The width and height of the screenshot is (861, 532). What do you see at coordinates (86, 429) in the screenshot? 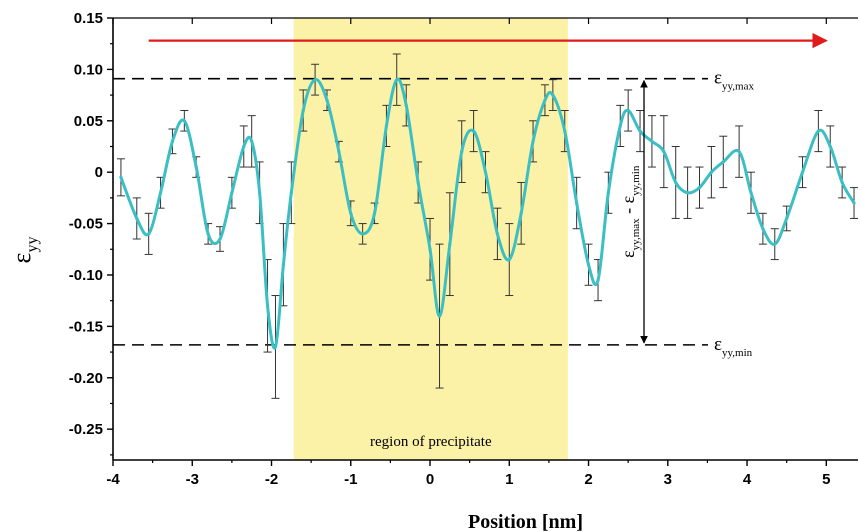
I see `y-tick-label: -0.25` at bounding box center [86, 429].